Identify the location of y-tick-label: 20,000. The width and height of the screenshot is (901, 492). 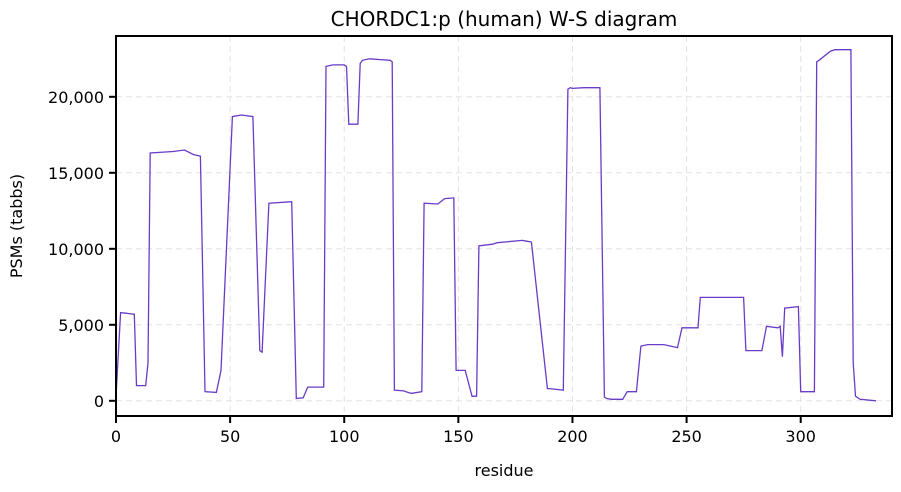
(76, 97).